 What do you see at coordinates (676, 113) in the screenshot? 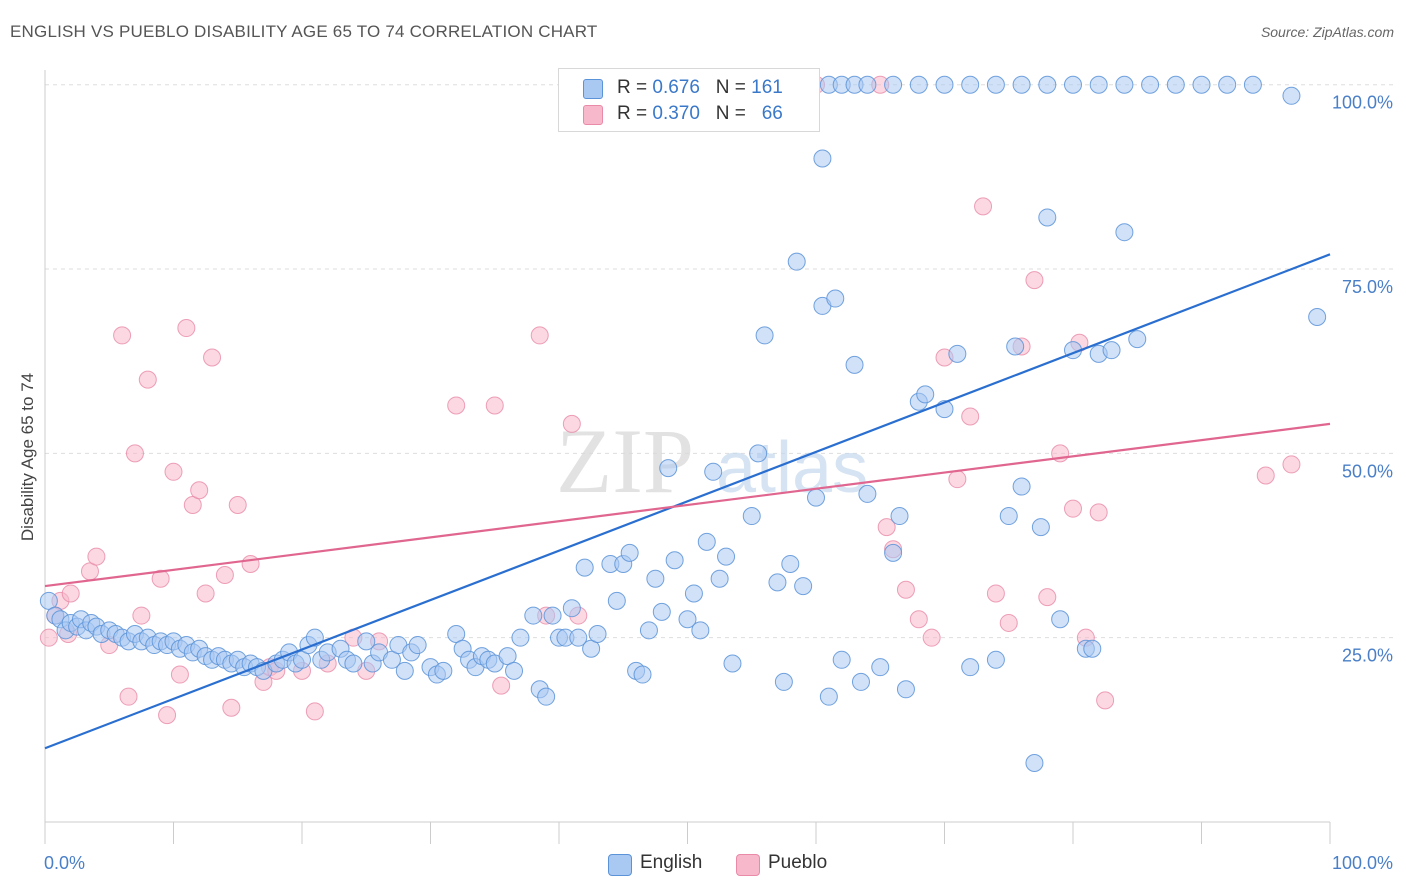
I see `pueblo-r-value: 0.370` at bounding box center [676, 113].